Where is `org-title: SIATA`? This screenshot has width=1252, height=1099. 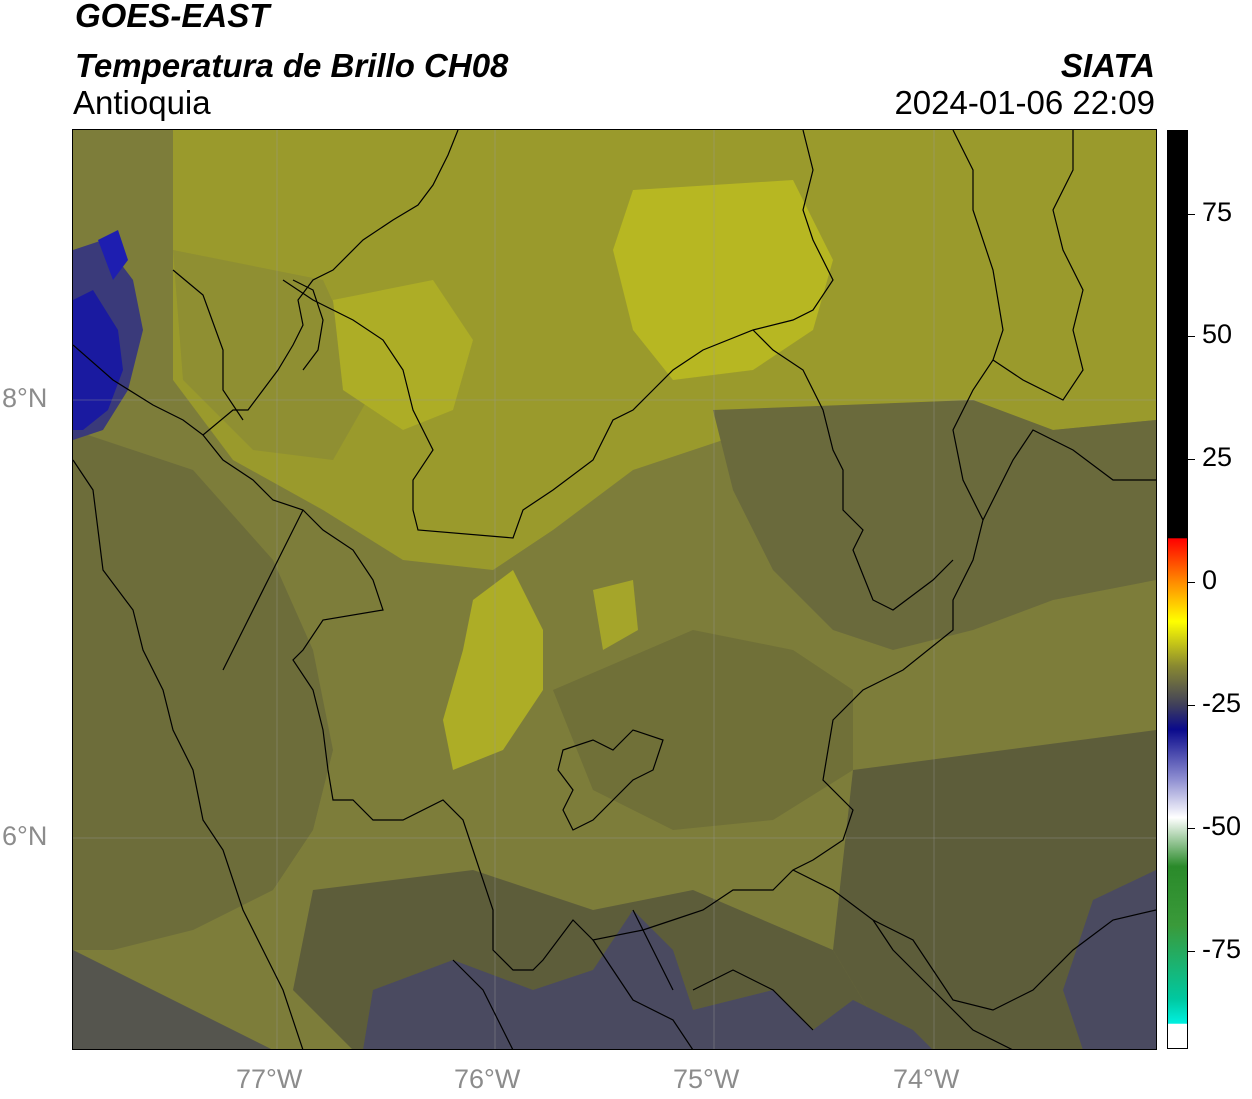 org-title: SIATA is located at coordinates (1107, 65).